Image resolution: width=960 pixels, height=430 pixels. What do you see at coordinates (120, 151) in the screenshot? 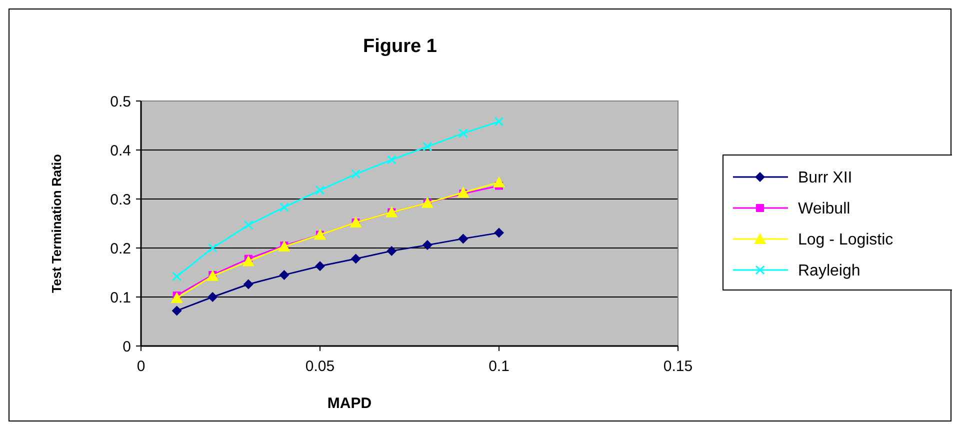
I see `y-tick-label: 0.4` at bounding box center [120, 151].